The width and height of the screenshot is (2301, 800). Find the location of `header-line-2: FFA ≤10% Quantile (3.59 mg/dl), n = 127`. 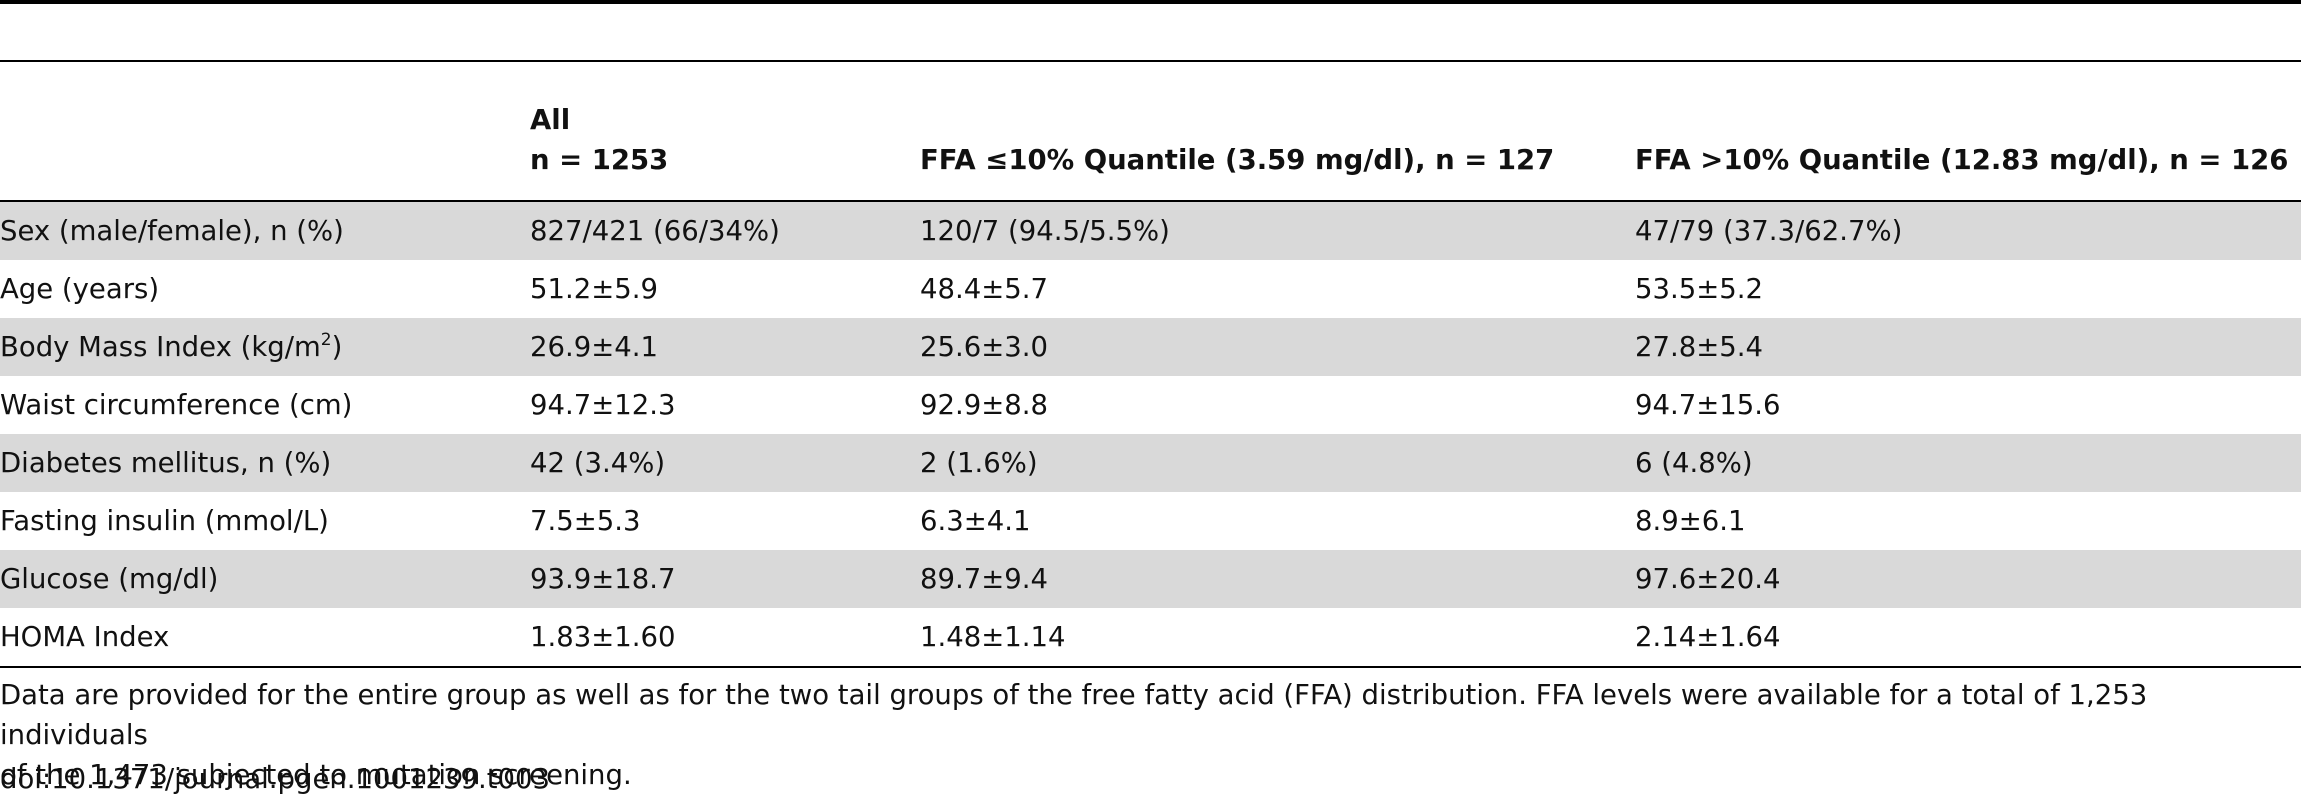

header-line-2: FFA ≤10% Quantile (3.59 mg/dl), n = 127 is located at coordinates (1237, 160).